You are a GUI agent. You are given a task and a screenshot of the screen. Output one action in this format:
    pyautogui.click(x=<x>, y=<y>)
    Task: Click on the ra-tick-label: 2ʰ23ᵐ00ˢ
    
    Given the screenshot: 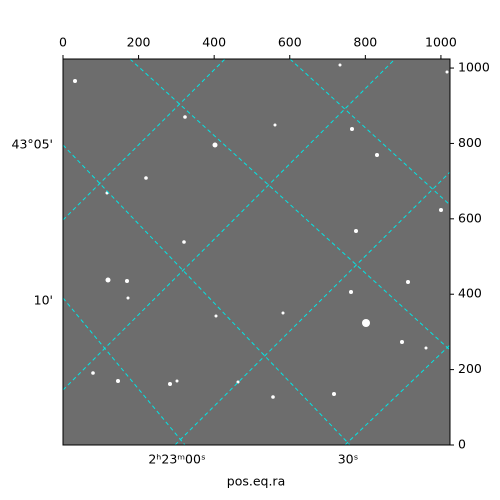 What is the action you would take?
    pyautogui.click(x=176, y=459)
    